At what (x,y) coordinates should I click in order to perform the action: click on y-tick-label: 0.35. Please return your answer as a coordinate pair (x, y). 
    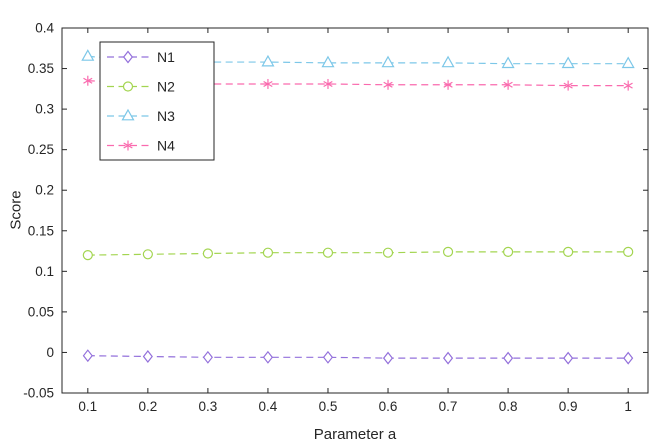
    Looking at the image, I should click on (41, 68).